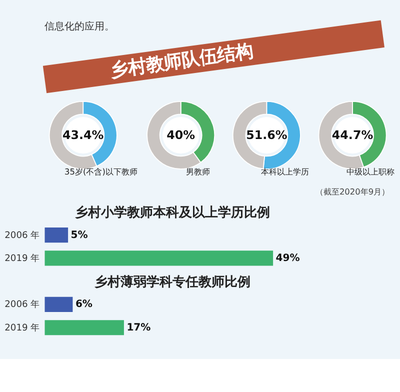  Describe the element at coordinates (83, 135) in the screenshot. I see `data-label: 43.4%` at that location.